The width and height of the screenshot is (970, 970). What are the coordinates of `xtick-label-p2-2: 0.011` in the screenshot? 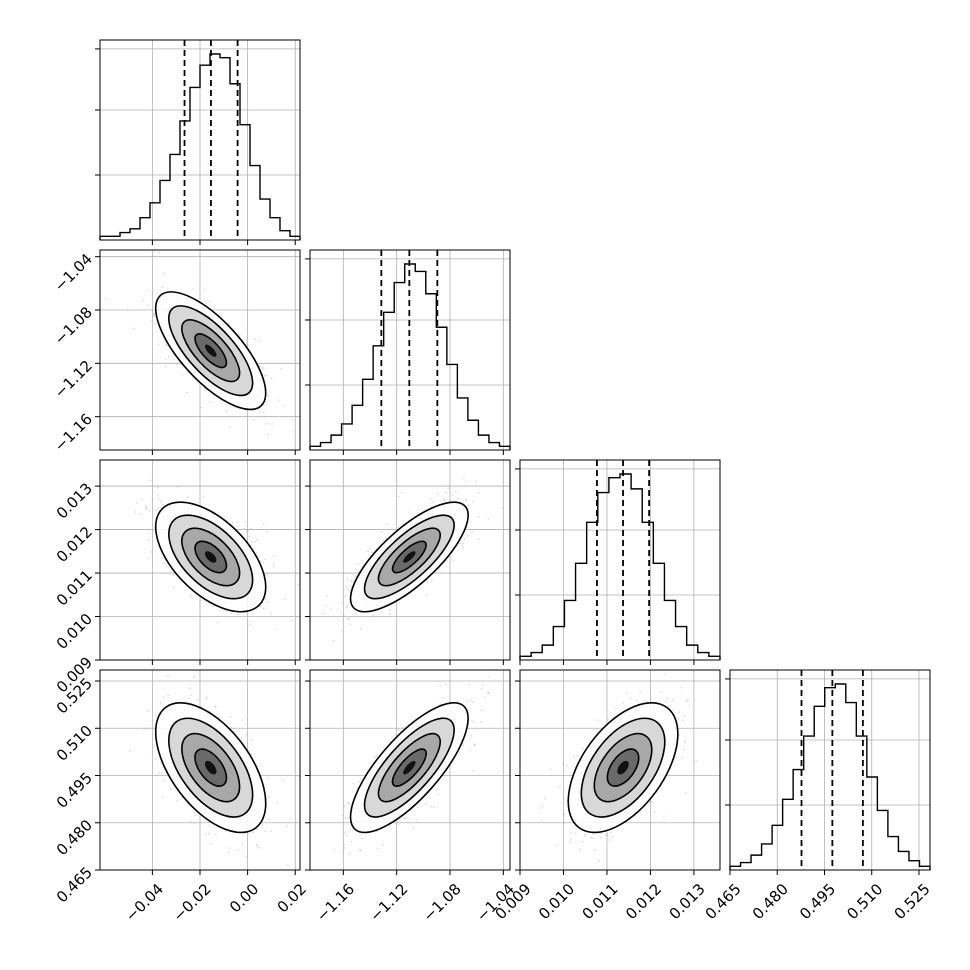 It's located at (600, 901).